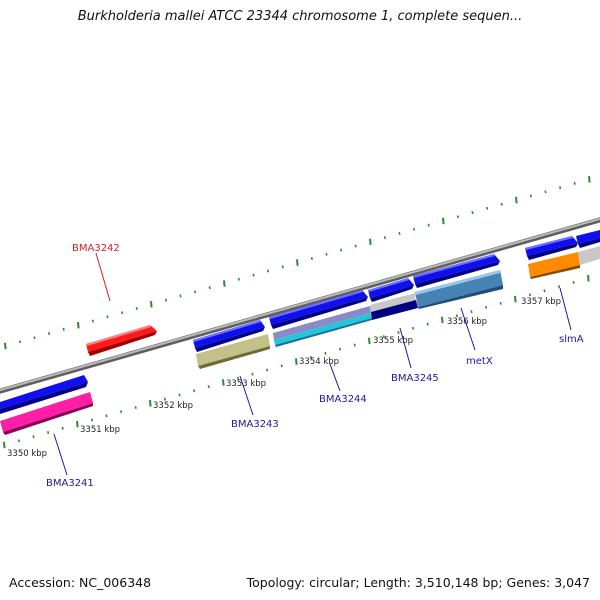 This screenshot has height=600, width=600. I want to click on gene-label-metx: metX, so click(479, 361).